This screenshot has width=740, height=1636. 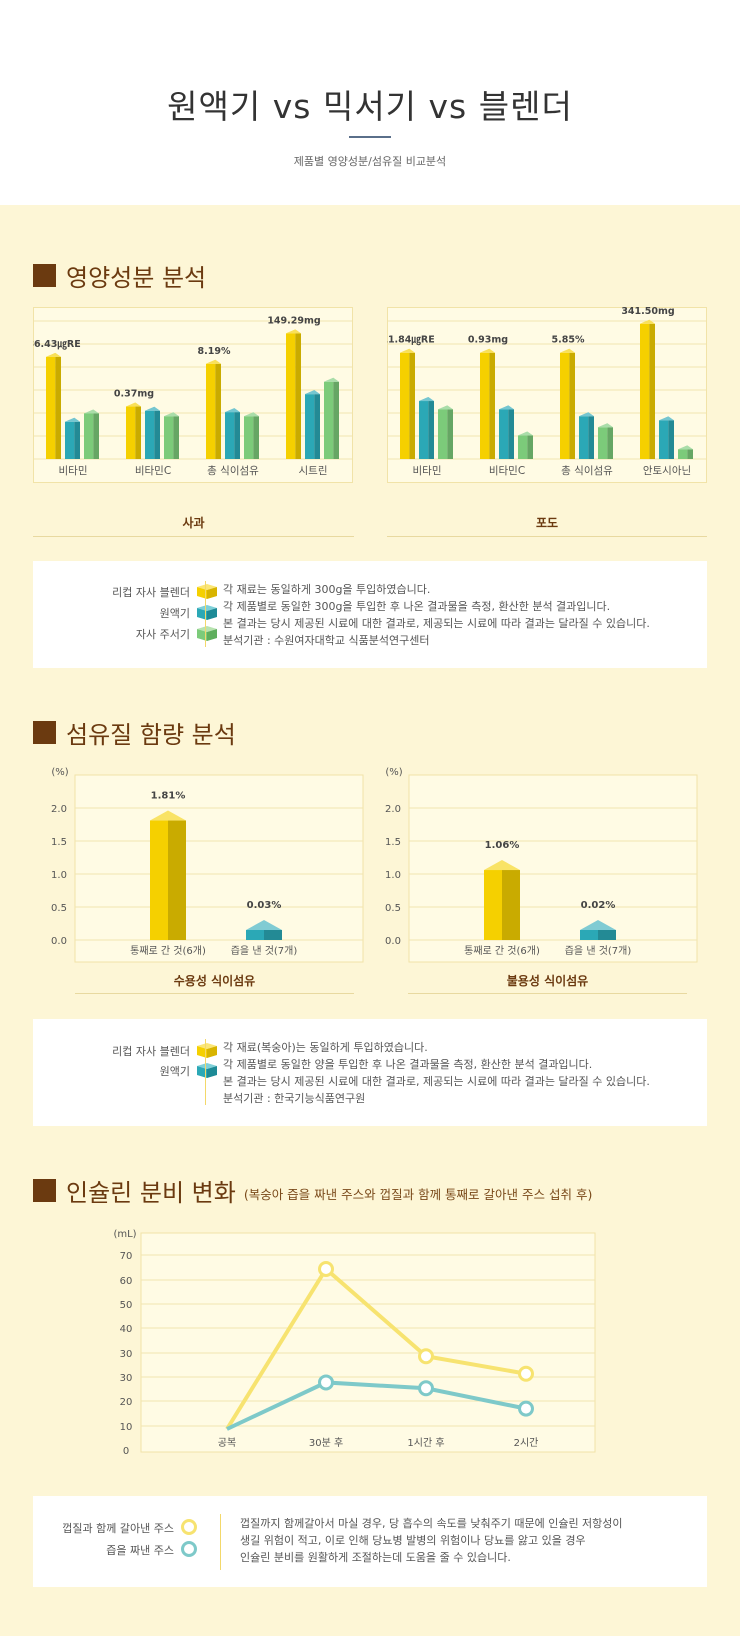 I want to click on note-line: 각 재료(복숭아)는 동일하게 투입하였습니다., so click(x=325, y=1047).